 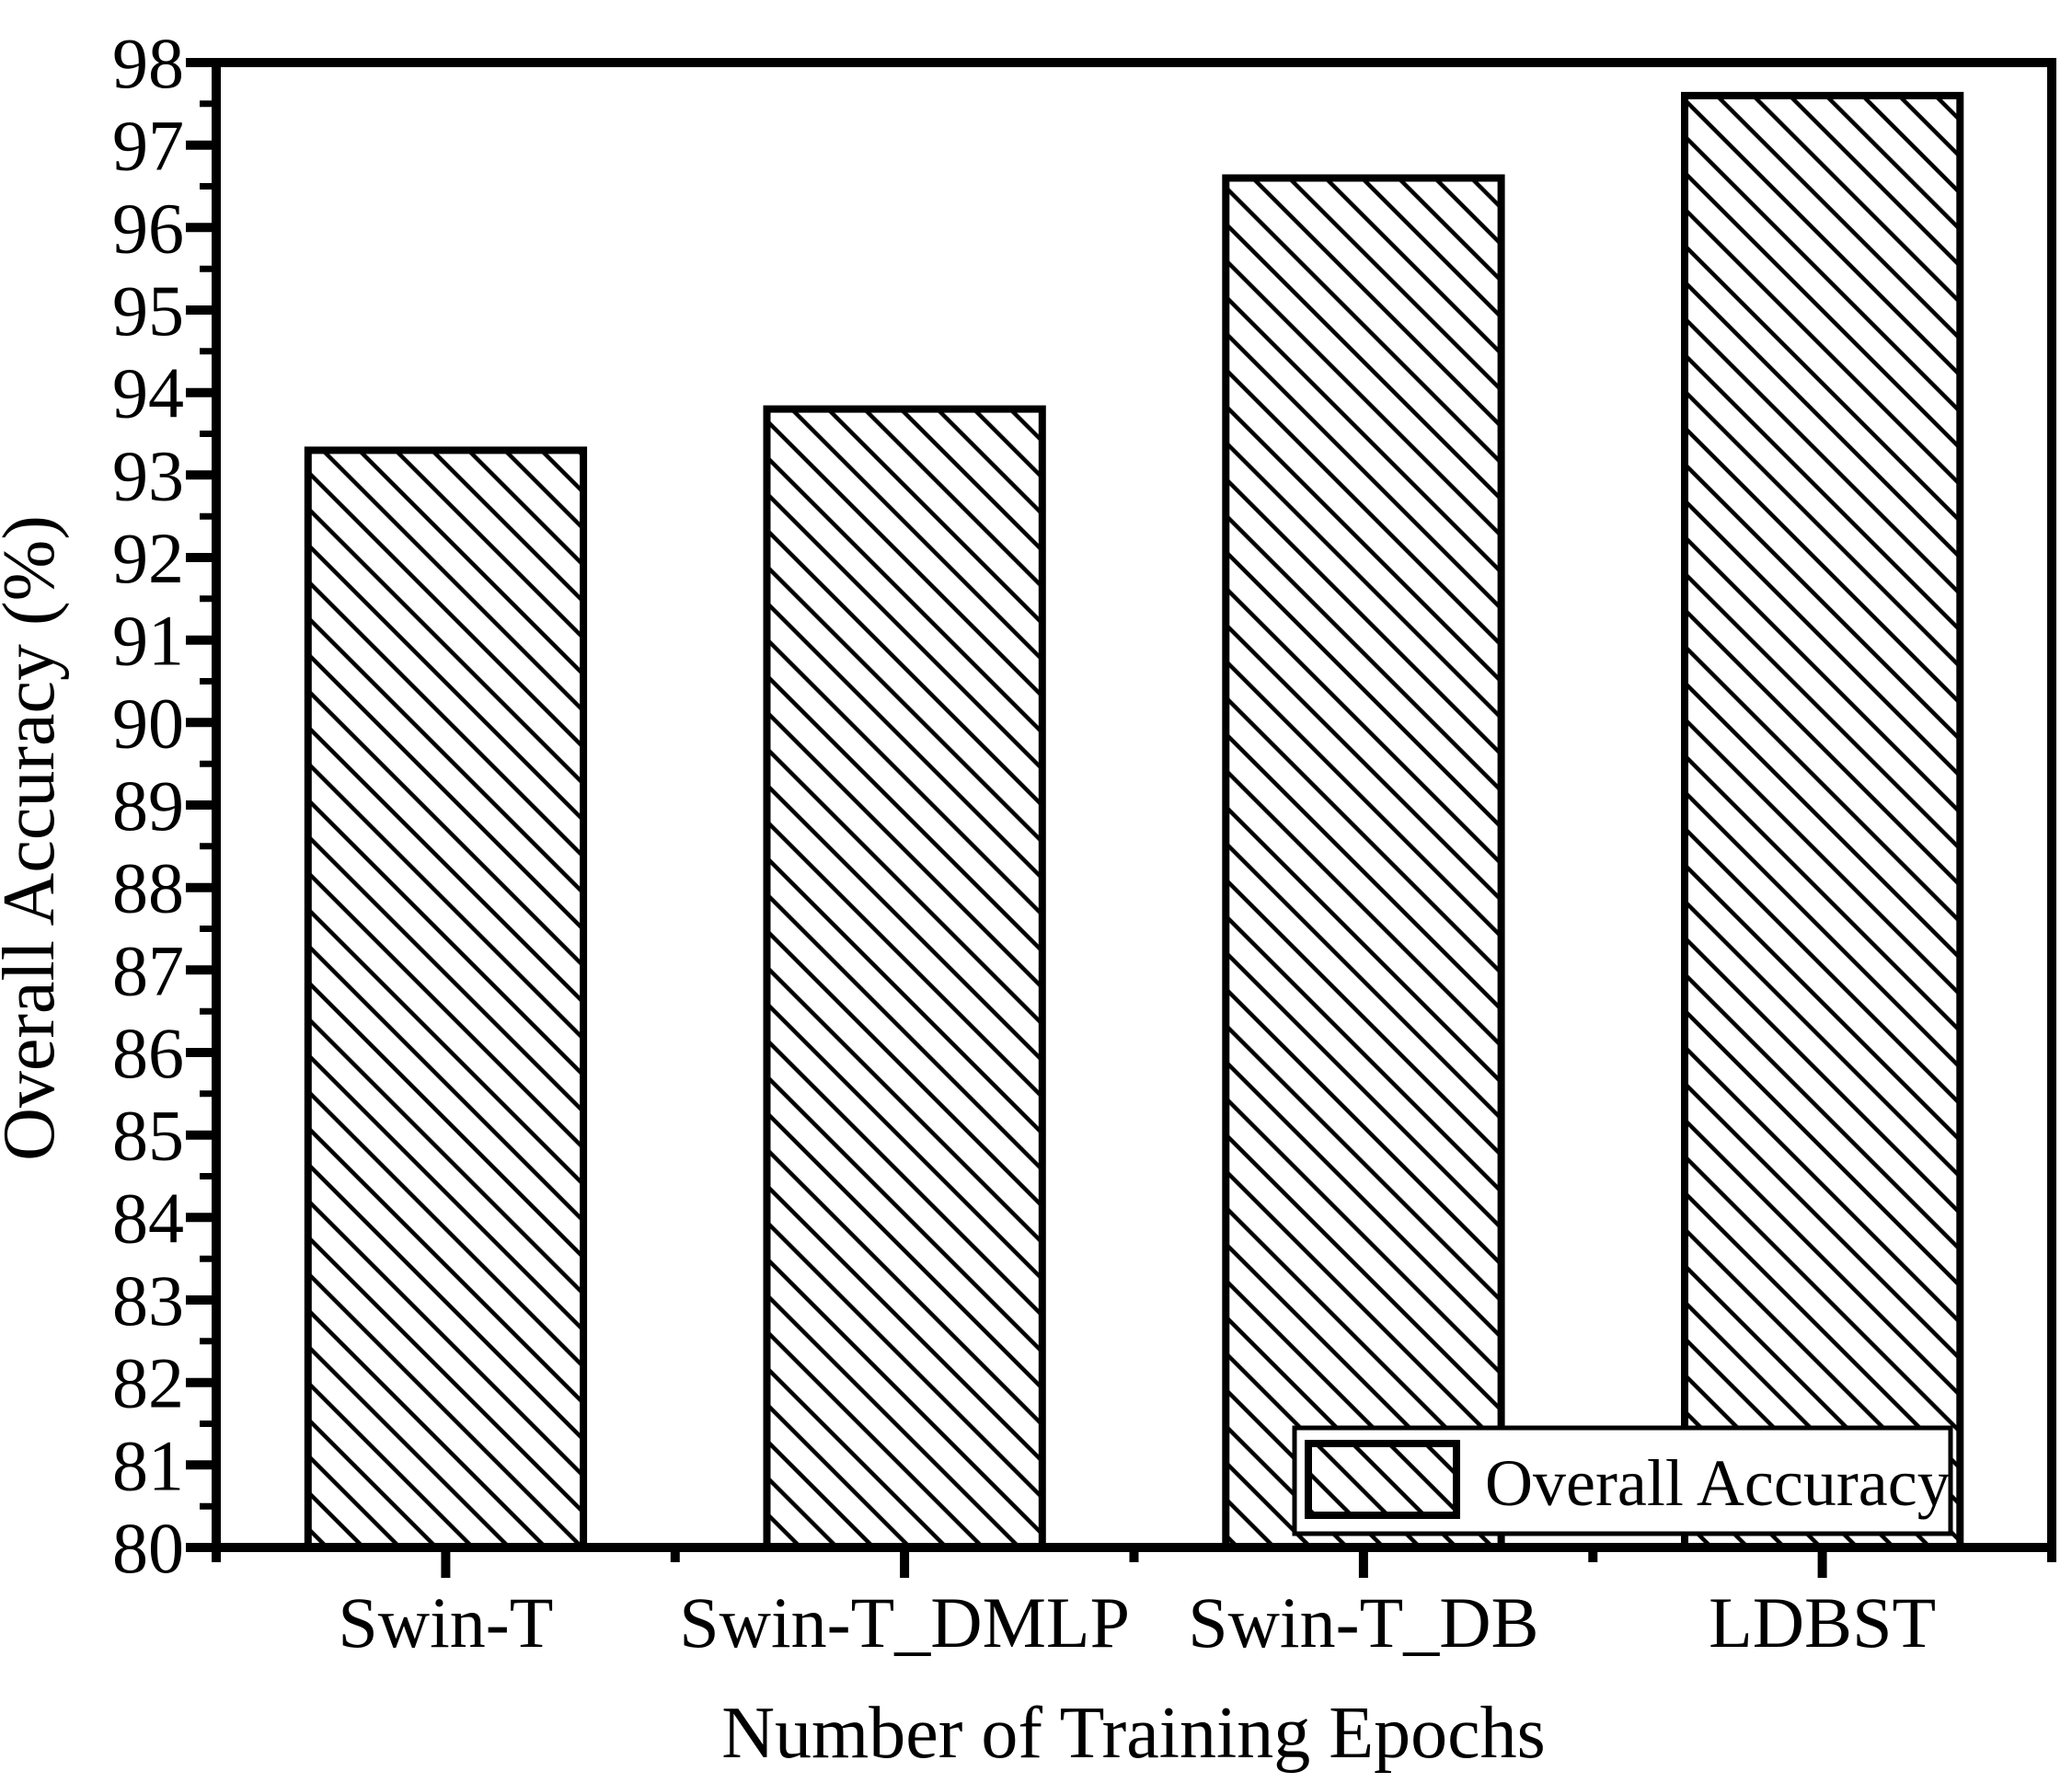 What do you see at coordinates (1382, 1479) in the screenshot?
I see `legend-swatch` at bounding box center [1382, 1479].